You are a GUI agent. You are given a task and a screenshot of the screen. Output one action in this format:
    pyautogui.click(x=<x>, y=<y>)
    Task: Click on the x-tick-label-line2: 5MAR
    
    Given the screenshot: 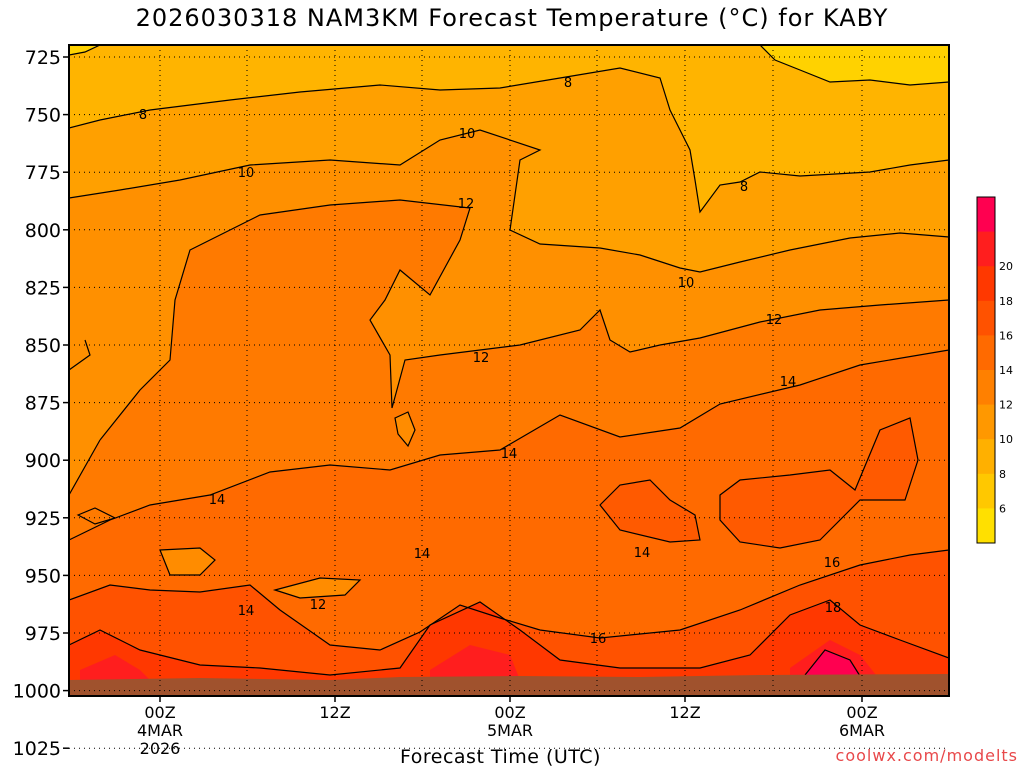 What is the action you would take?
    pyautogui.click(x=510, y=730)
    